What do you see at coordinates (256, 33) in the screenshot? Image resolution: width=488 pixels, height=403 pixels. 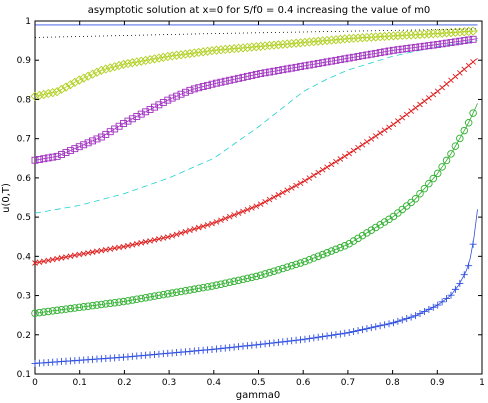 I see `series-line` at bounding box center [256, 33].